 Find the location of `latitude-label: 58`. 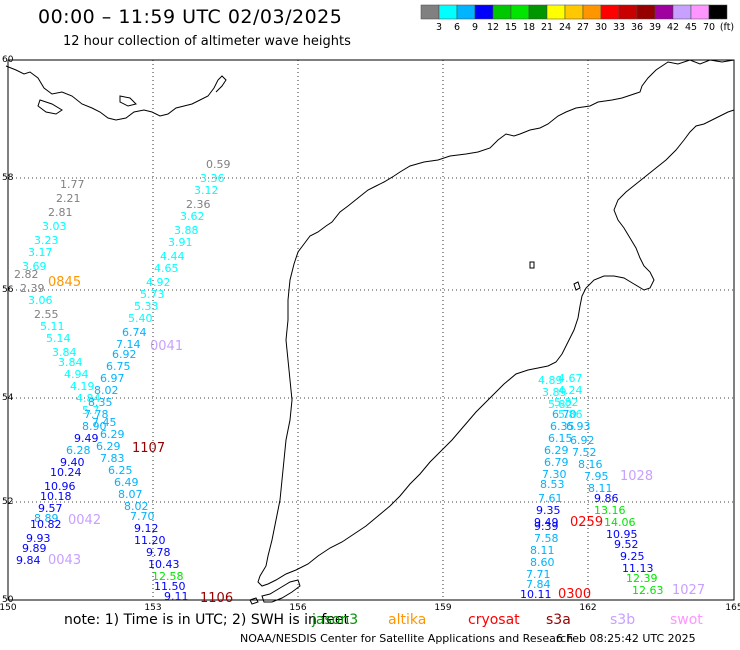

latitude-label: 58 is located at coordinates (8, 178).